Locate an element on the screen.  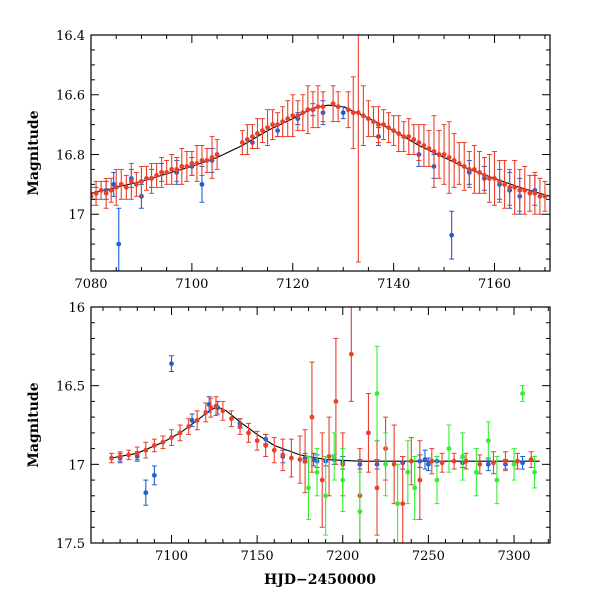
bottom-model-curve is located at coordinates (325, 434).